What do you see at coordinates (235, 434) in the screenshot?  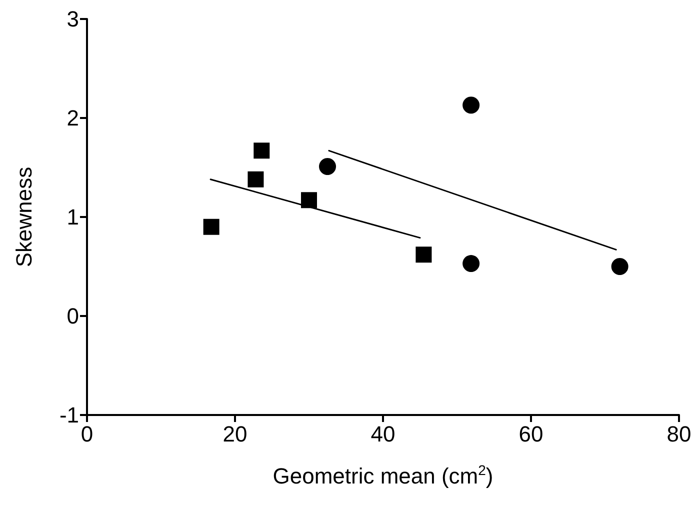 I see `x-tick-label: 20` at bounding box center [235, 434].